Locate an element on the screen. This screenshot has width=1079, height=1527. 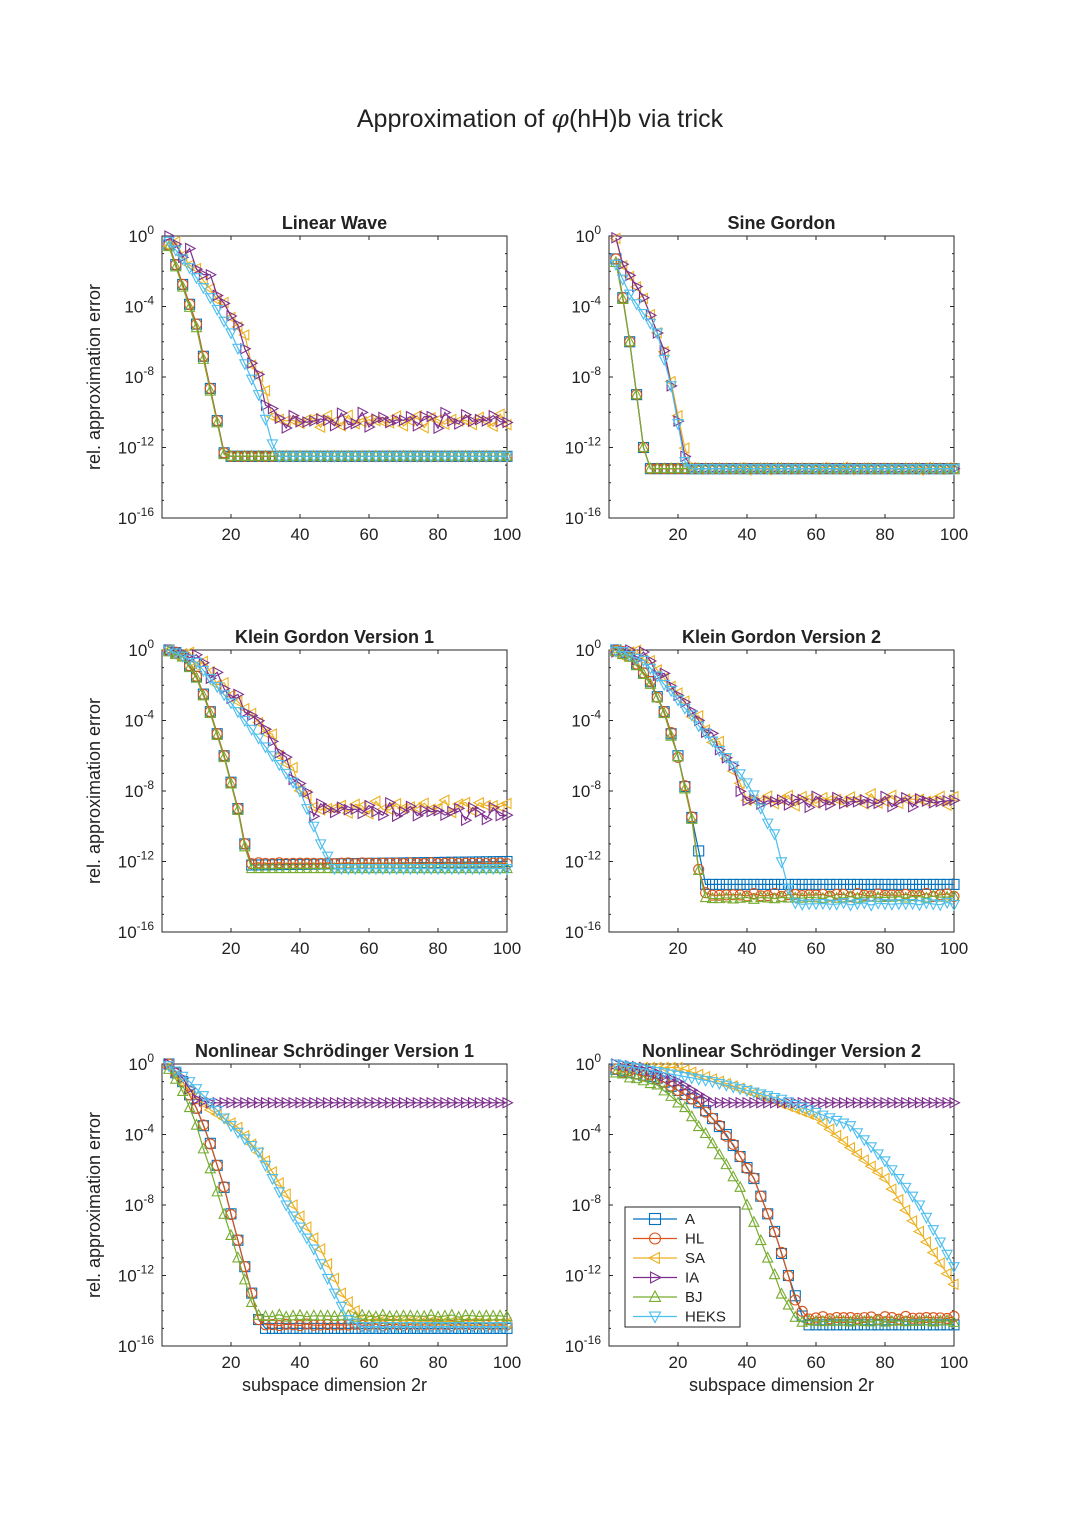
series-line is located at coordinates (785, 773).